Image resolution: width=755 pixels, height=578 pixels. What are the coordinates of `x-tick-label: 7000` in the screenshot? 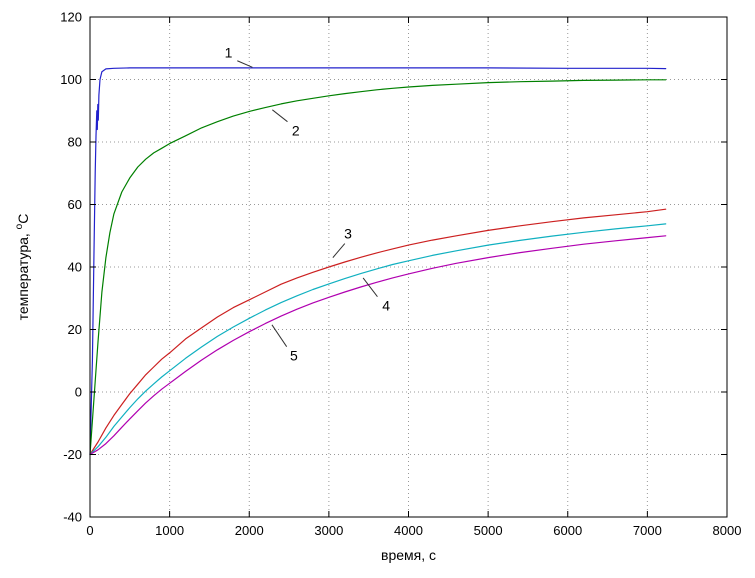 It's located at (647, 530).